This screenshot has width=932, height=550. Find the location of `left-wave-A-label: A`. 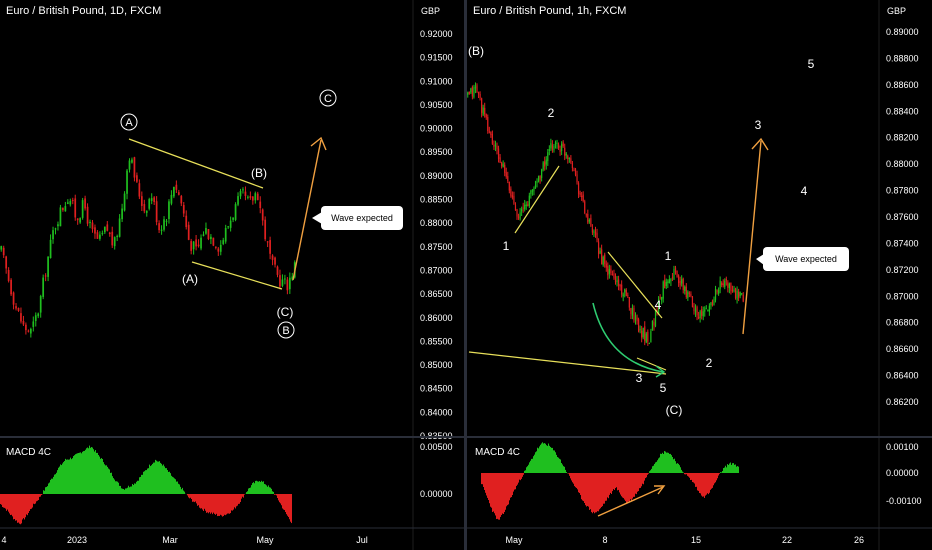

left-wave-A-label: A is located at coordinates (129, 123).